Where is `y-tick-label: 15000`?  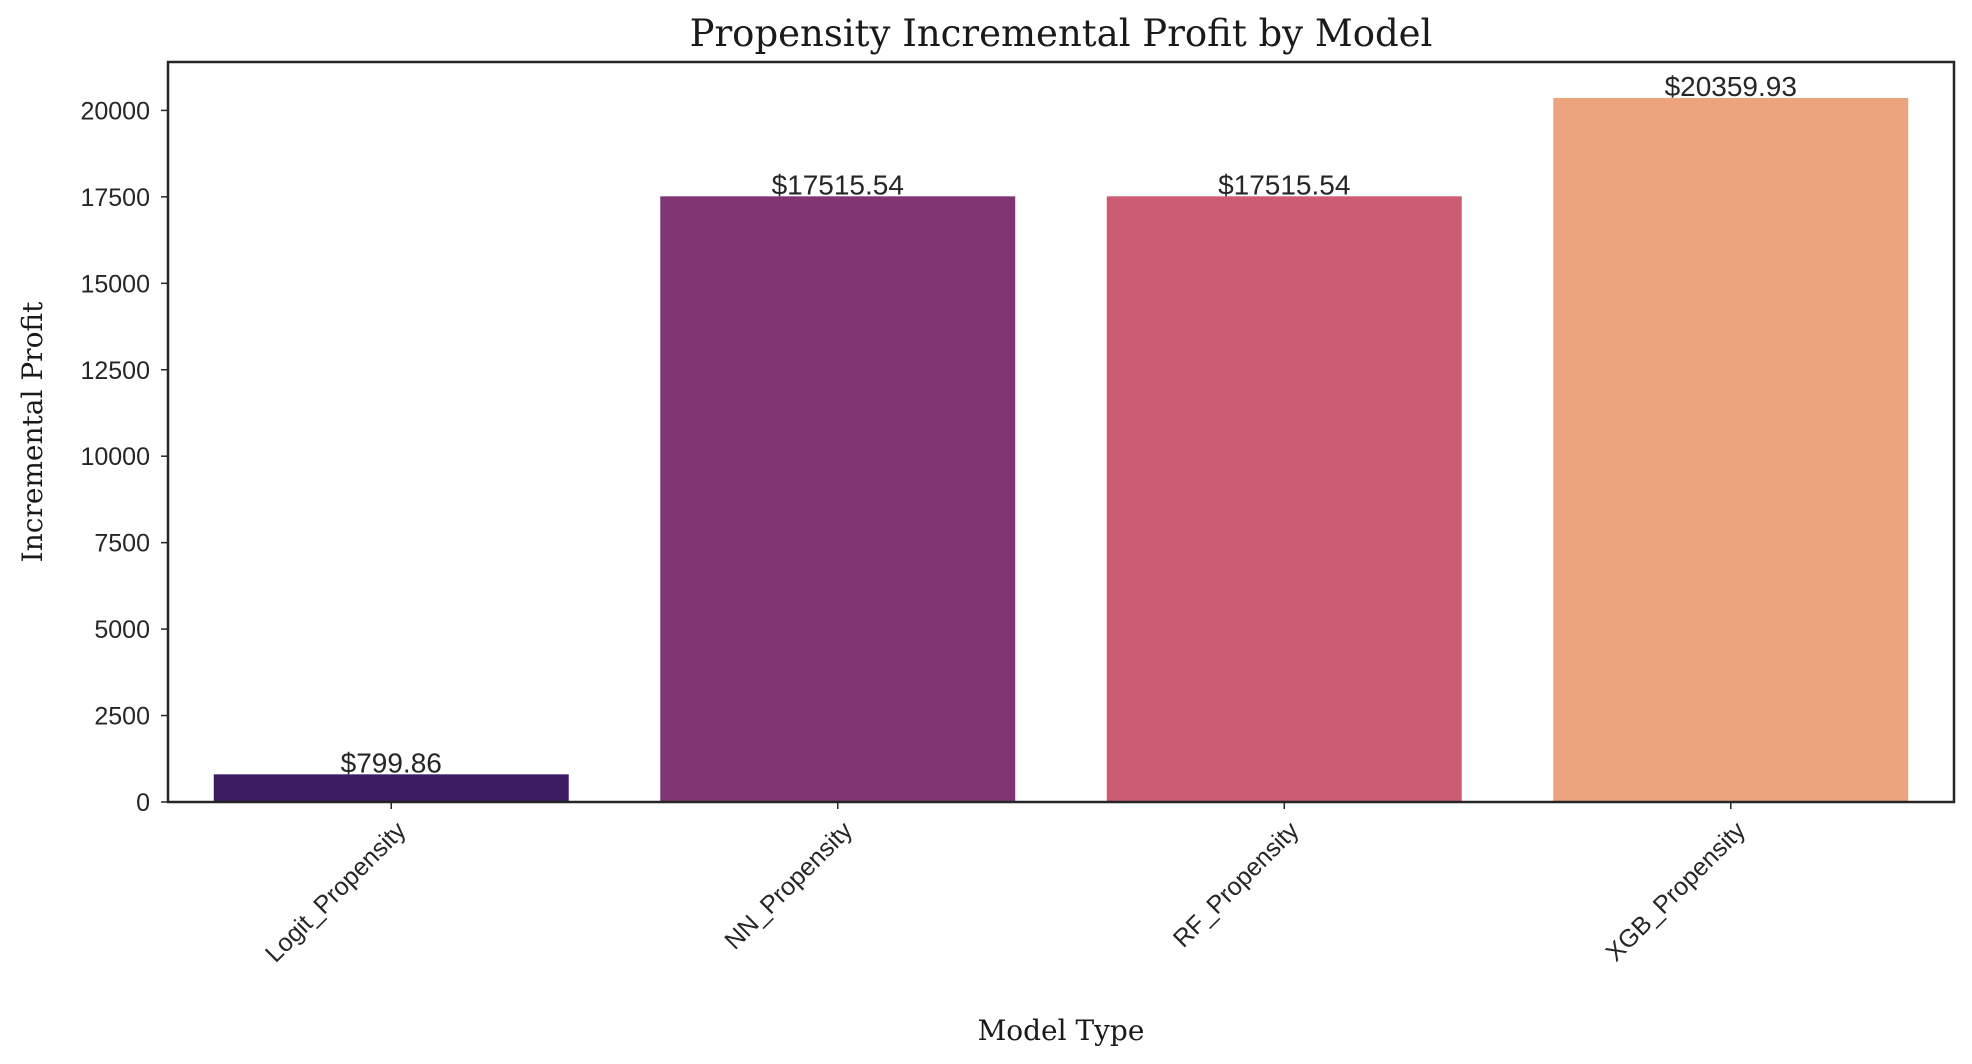 y-tick-label: 15000 is located at coordinates (115, 284).